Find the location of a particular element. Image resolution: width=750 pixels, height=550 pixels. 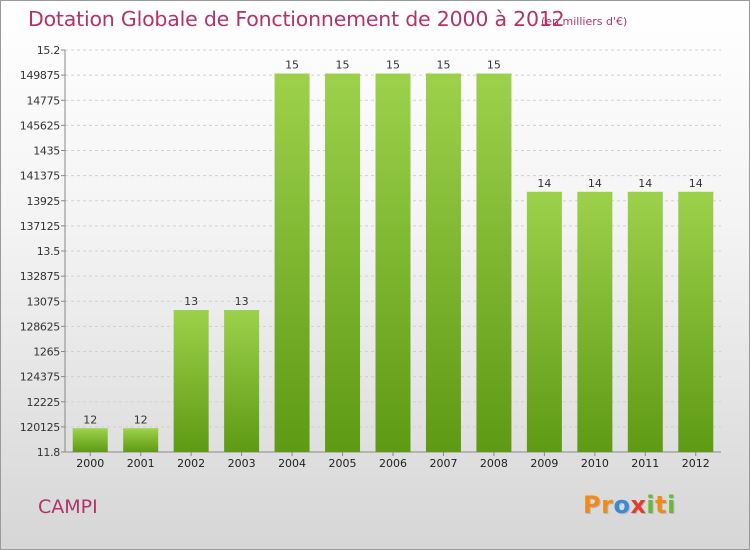

x-tick-label: 2006 is located at coordinates (393, 463).